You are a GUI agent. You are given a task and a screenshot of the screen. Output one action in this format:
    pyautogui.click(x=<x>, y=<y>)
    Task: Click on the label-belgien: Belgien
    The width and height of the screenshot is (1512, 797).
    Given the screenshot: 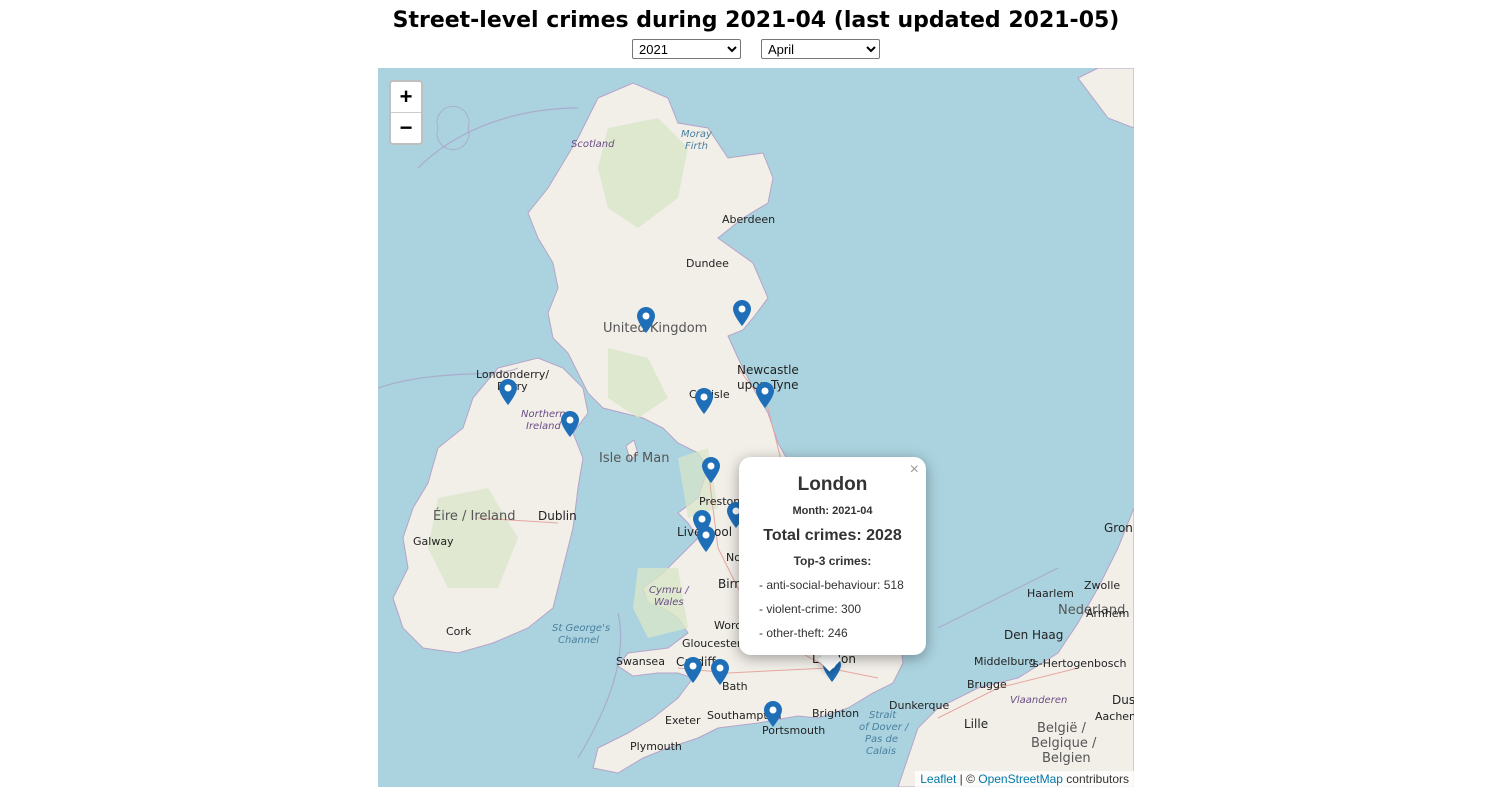 What is the action you would take?
    pyautogui.click(x=1066, y=758)
    